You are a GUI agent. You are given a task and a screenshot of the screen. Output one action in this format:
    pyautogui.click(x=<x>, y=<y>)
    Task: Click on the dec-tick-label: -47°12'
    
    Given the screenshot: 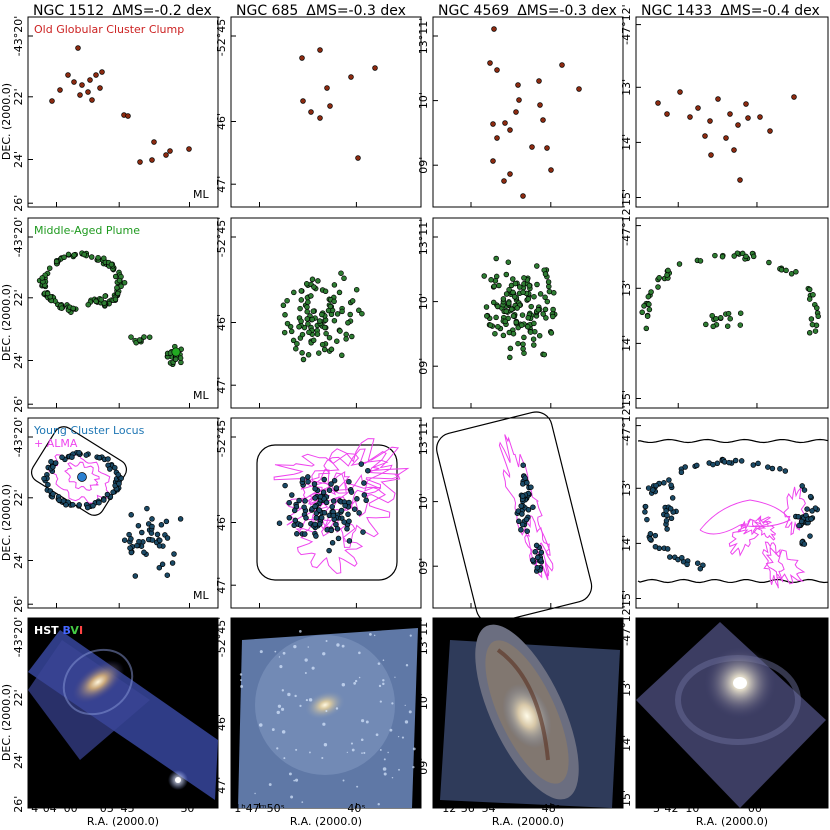 What is the action you would take?
    pyautogui.click(x=626, y=225)
    